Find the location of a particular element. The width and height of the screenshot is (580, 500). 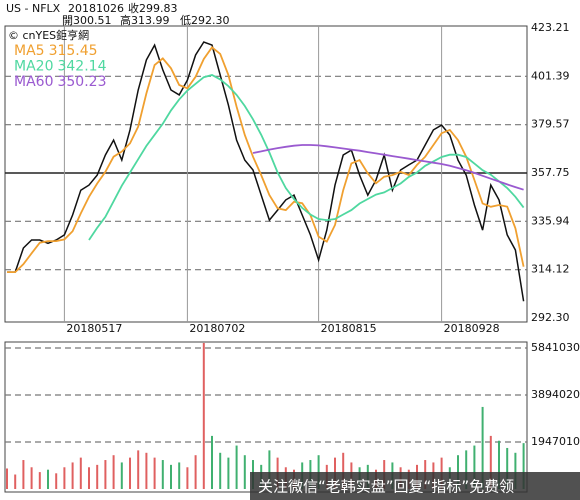

y-tick-label: 335.94 is located at coordinates (550, 220).